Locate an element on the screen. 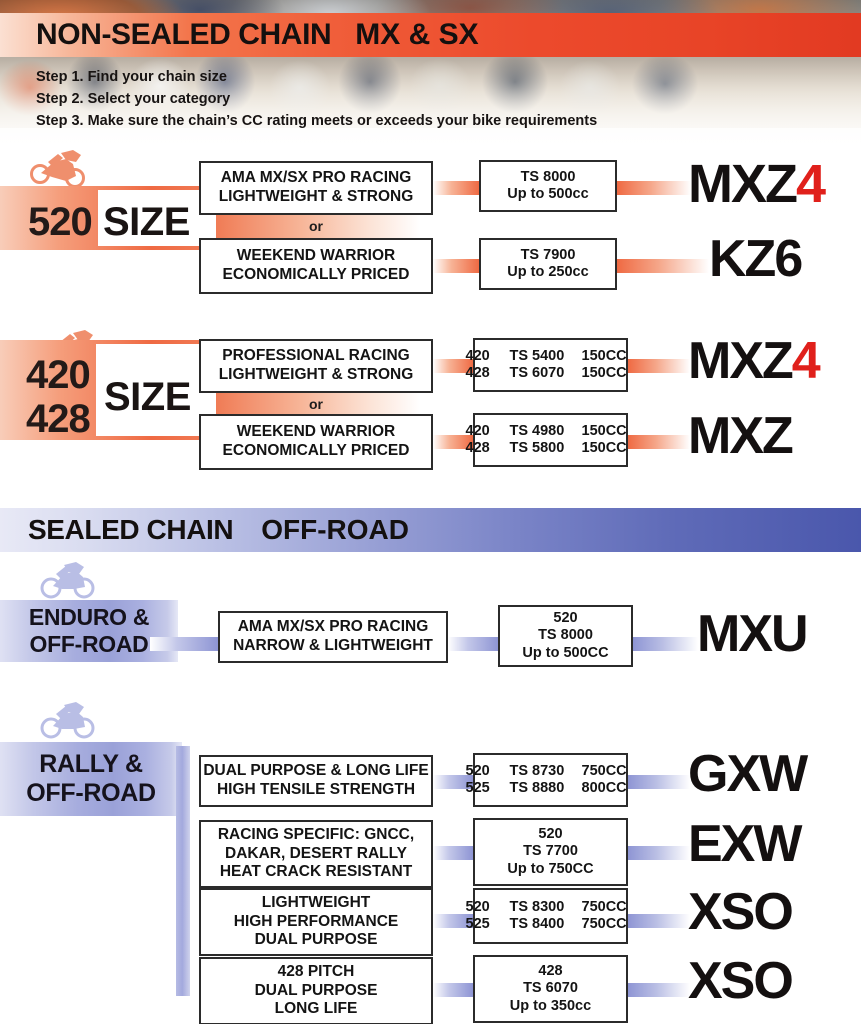  connector-rally-row1-out is located at coordinates (659, 782).